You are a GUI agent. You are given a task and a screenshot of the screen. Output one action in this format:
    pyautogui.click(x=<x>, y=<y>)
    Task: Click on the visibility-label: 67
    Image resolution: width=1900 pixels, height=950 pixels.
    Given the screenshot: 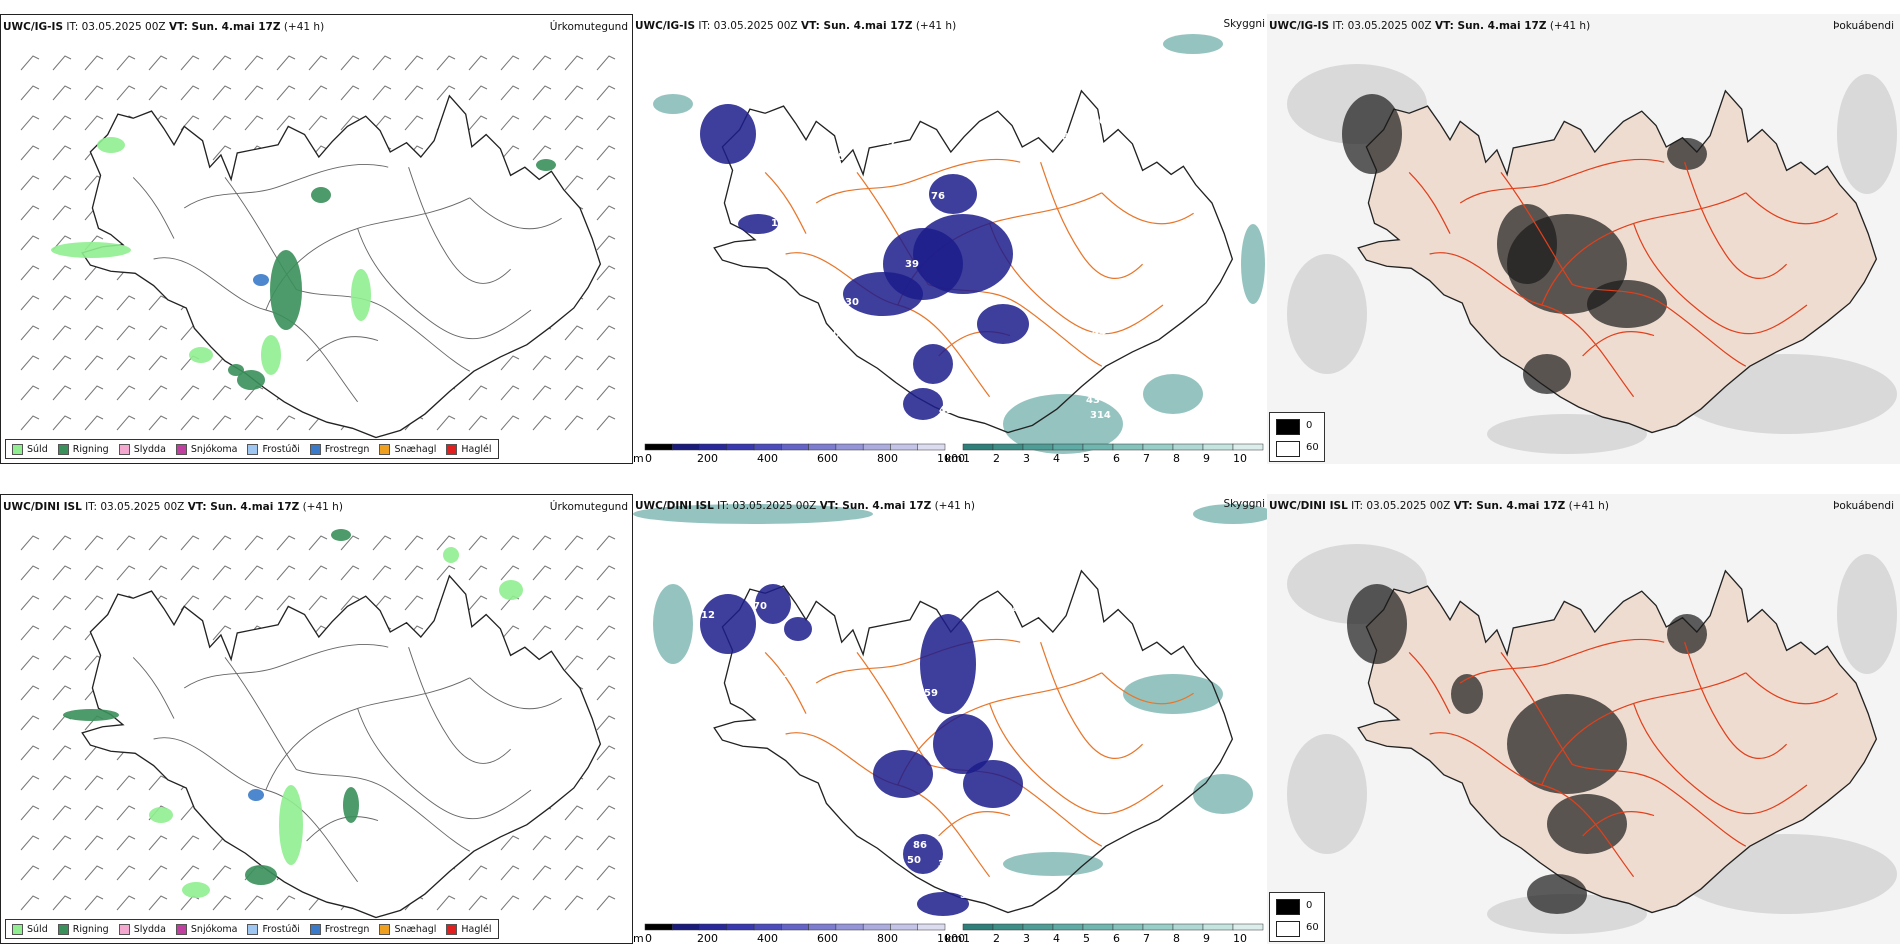 What is the action you would take?
    pyautogui.click(x=1104, y=254)
    